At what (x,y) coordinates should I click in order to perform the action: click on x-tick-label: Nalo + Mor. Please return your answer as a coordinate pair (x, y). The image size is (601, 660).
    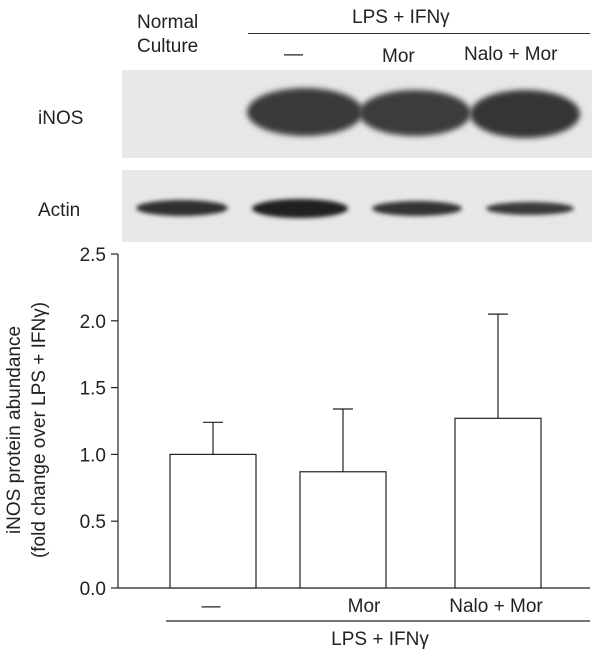
    Looking at the image, I should click on (496, 606).